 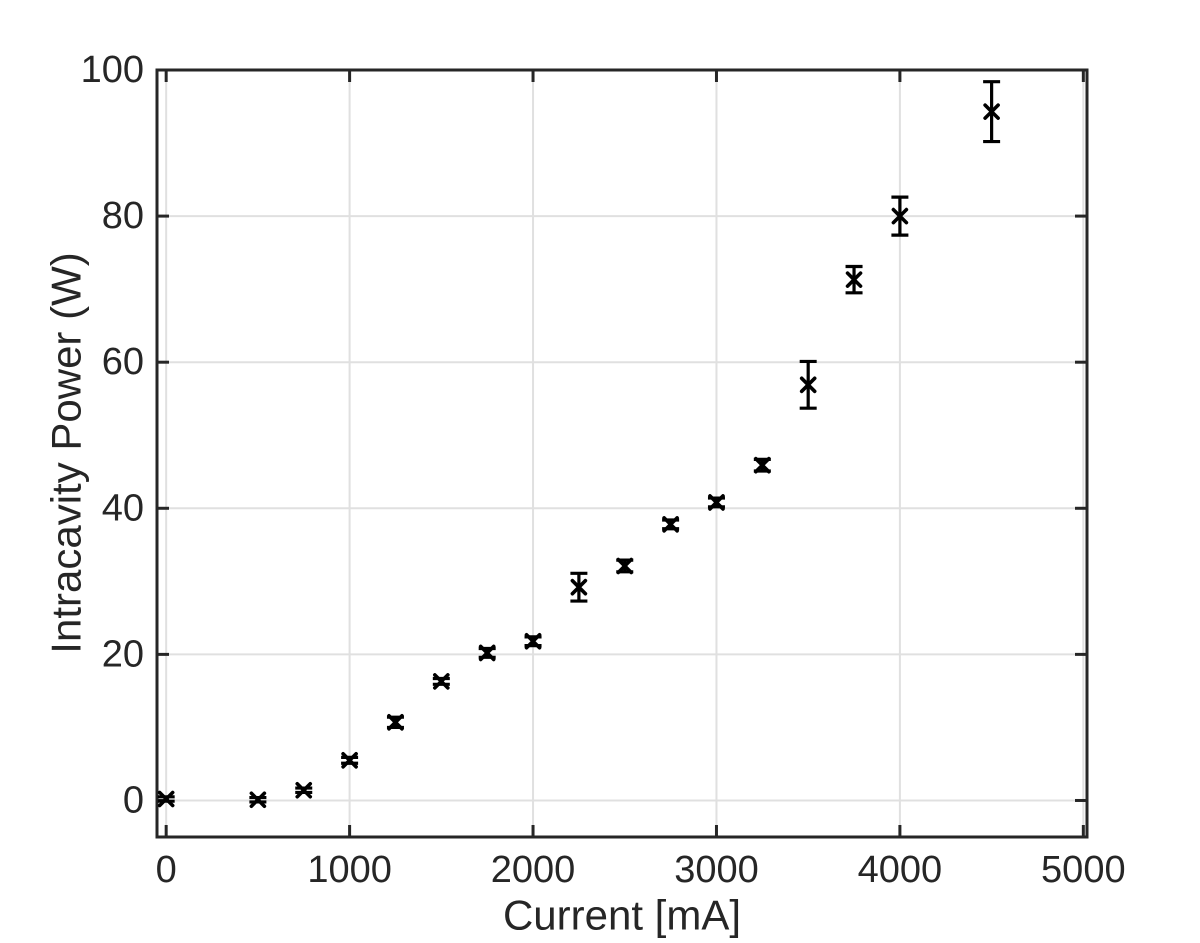 I want to click on x-tick-label: 0, so click(x=166, y=870).